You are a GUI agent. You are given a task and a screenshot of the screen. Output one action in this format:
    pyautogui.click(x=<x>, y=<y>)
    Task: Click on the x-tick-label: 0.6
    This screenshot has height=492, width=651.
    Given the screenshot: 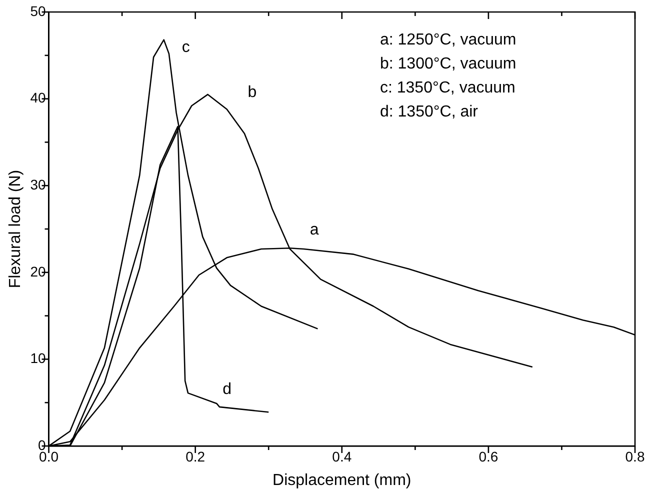 What is the action you would take?
    pyautogui.click(x=488, y=456)
    